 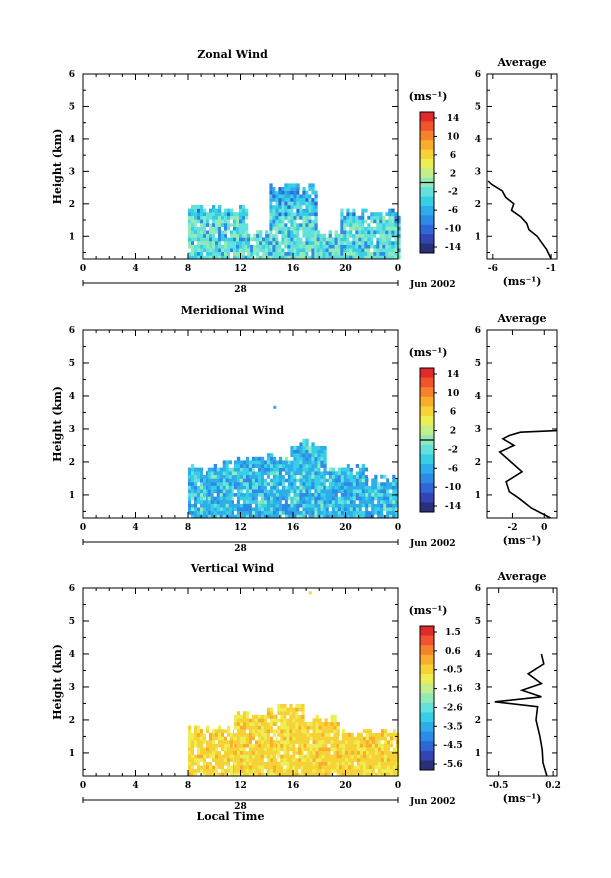 What do you see at coordinates (551, 269) in the screenshot?
I see `average-x-tick-label: -1` at bounding box center [551, 269].